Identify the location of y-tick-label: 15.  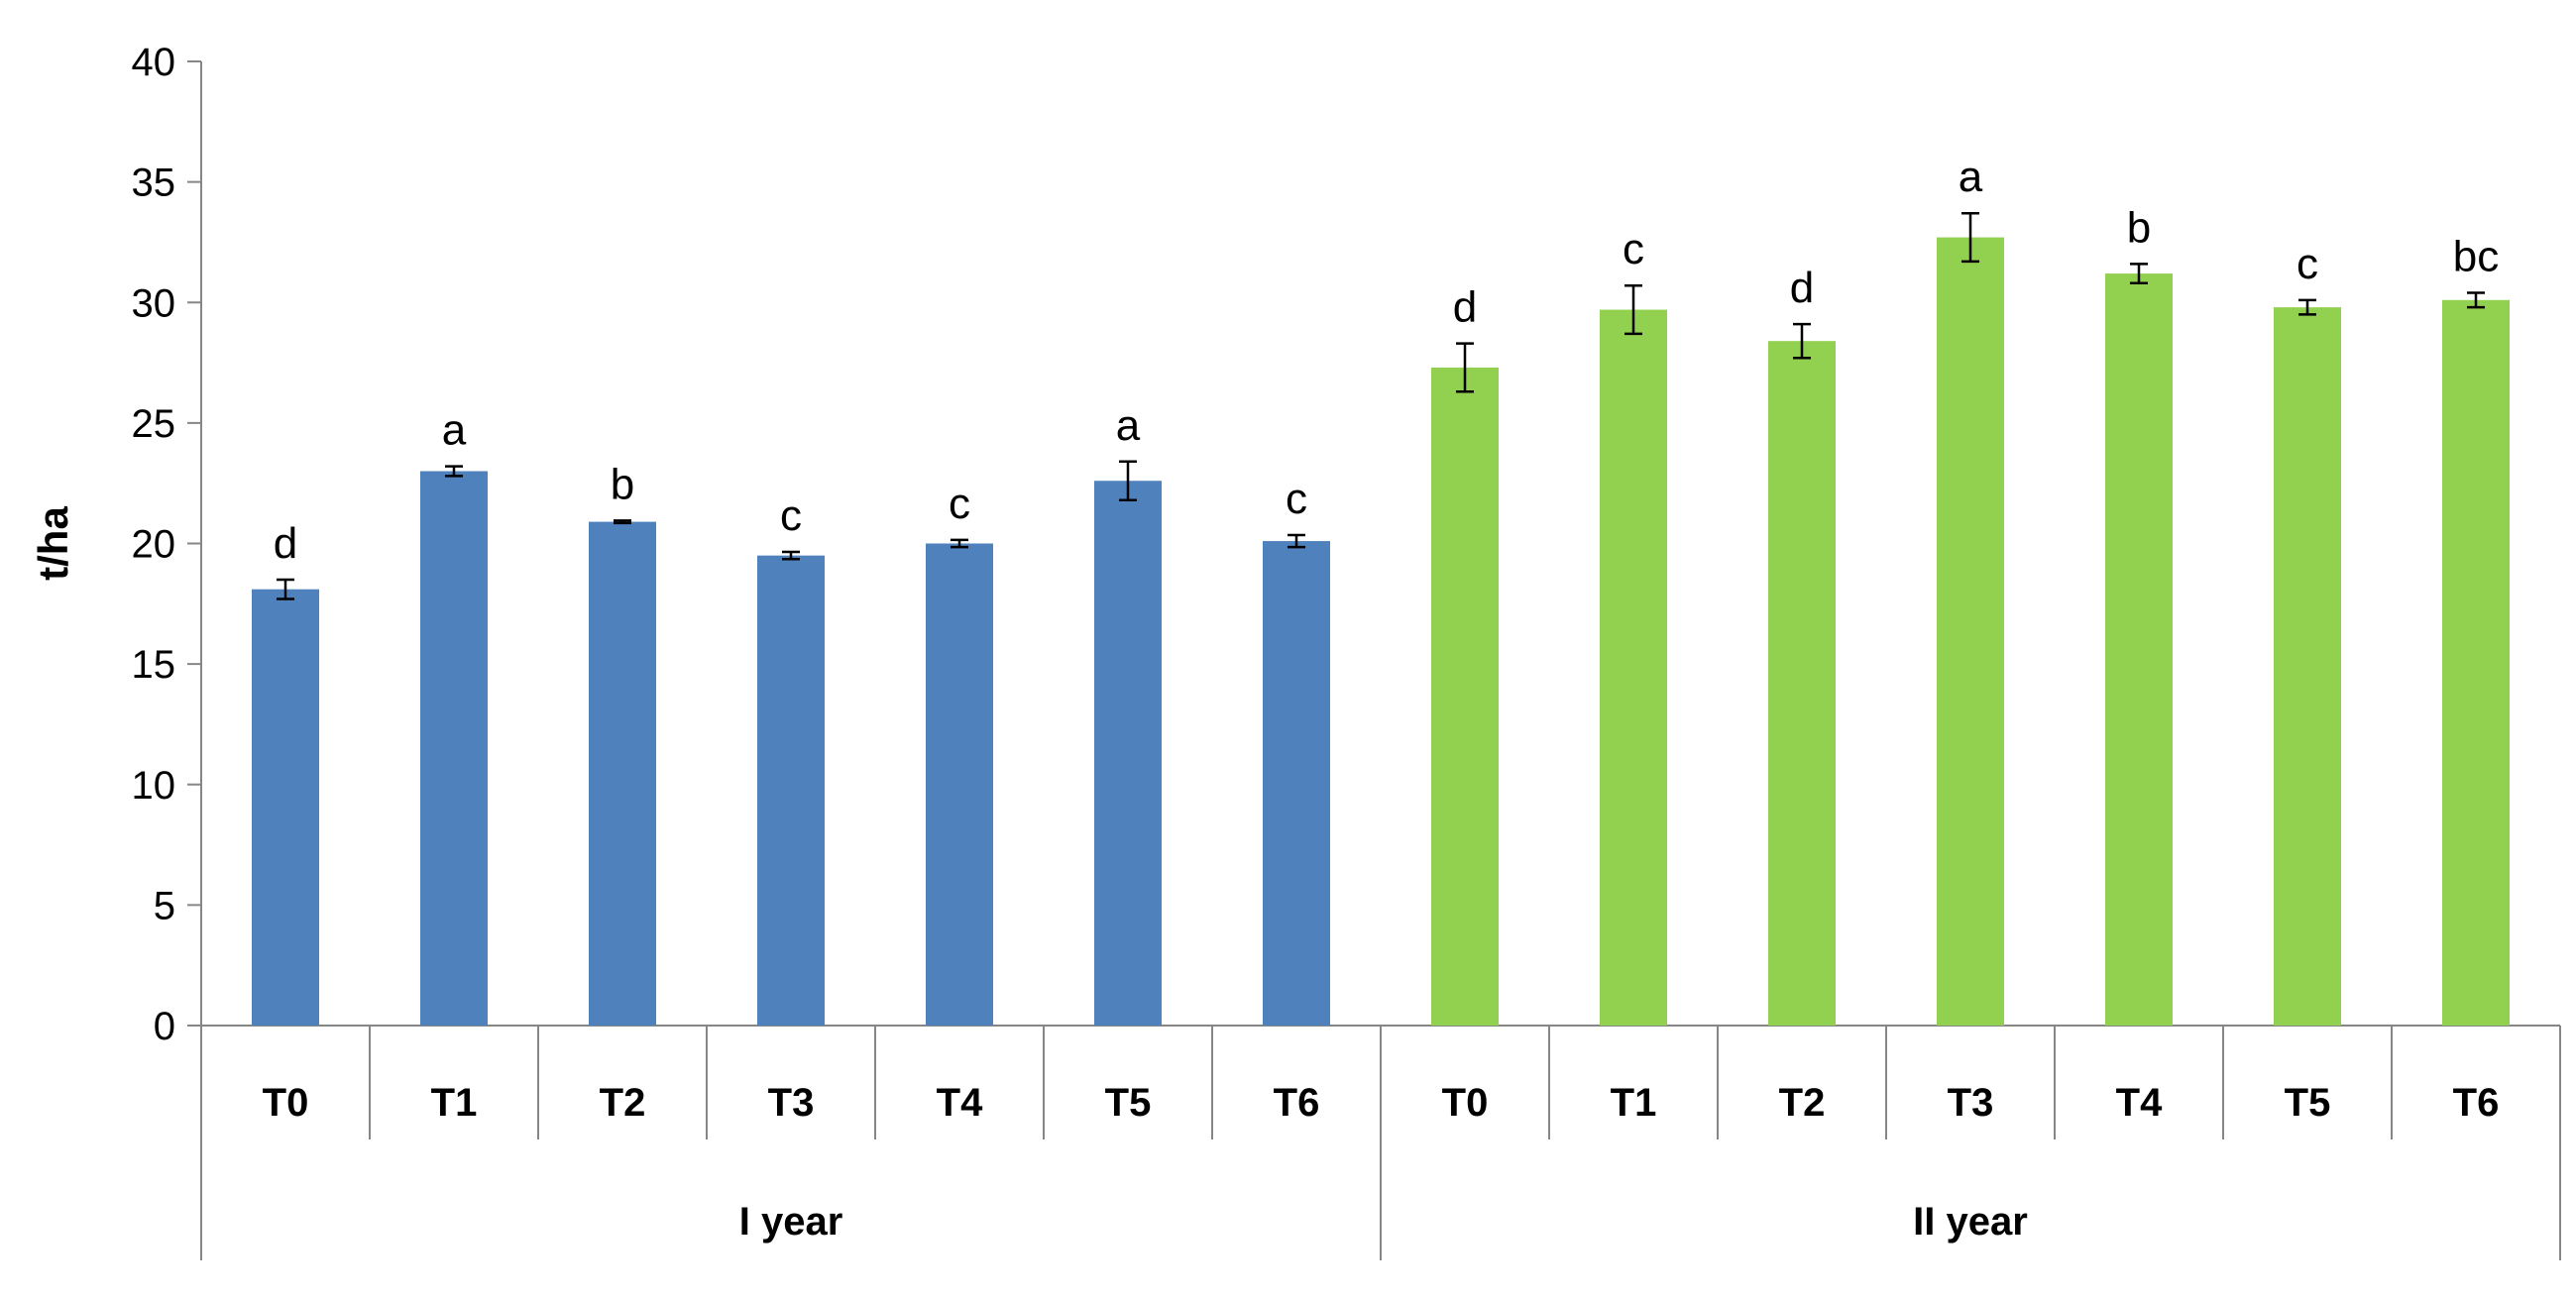
(154, 665).